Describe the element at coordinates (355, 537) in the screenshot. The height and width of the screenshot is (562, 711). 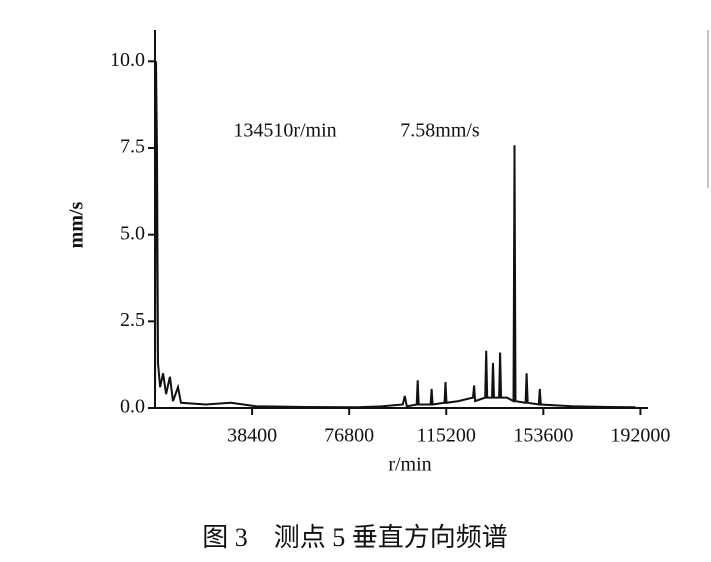
I see `caption: 图 3 测点 5 垂直方向频谱` at that location.